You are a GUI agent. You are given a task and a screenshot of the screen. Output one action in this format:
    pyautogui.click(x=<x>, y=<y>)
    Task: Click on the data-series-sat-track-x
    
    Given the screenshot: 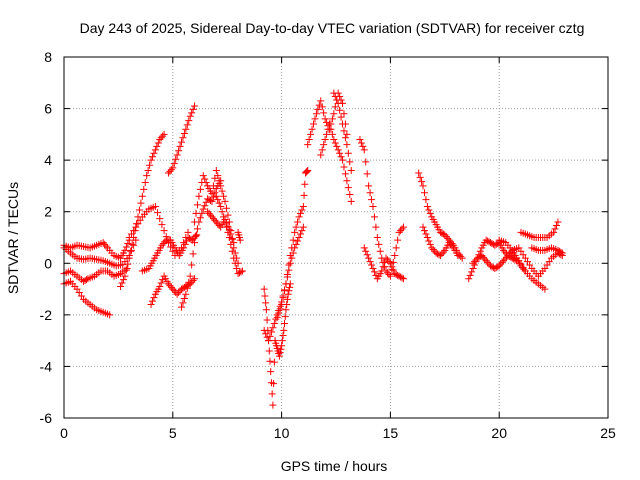 What is the action you would take?
    pyautogui.click(x=440, y=241)
    